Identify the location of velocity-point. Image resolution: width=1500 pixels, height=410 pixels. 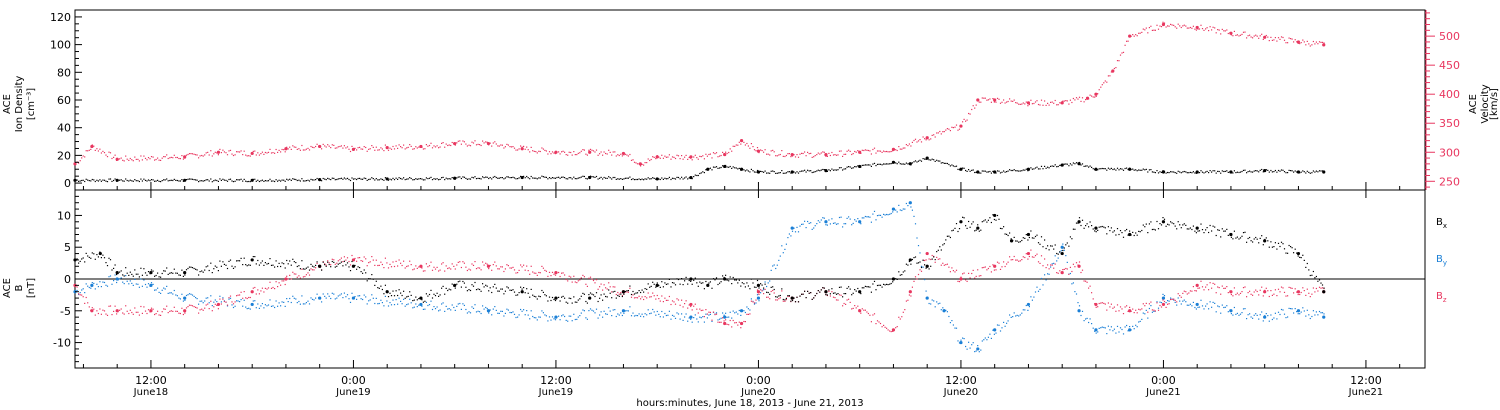
(590, 152).